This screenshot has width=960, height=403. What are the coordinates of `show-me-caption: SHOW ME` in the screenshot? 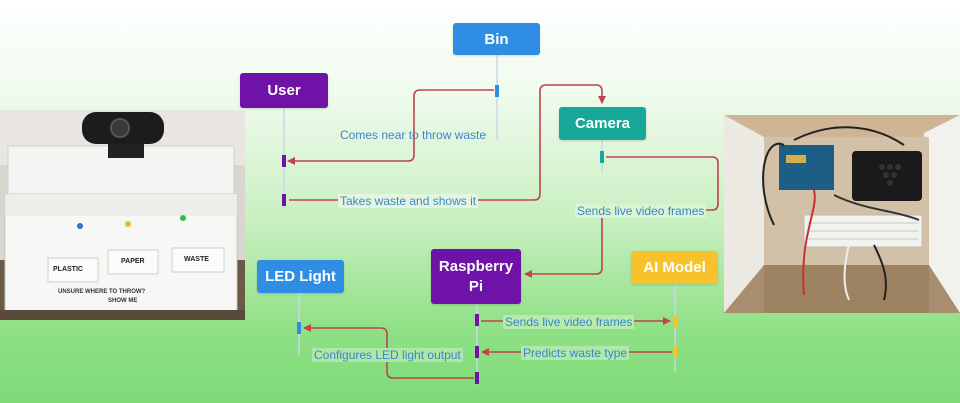 It's located at (123, 301).